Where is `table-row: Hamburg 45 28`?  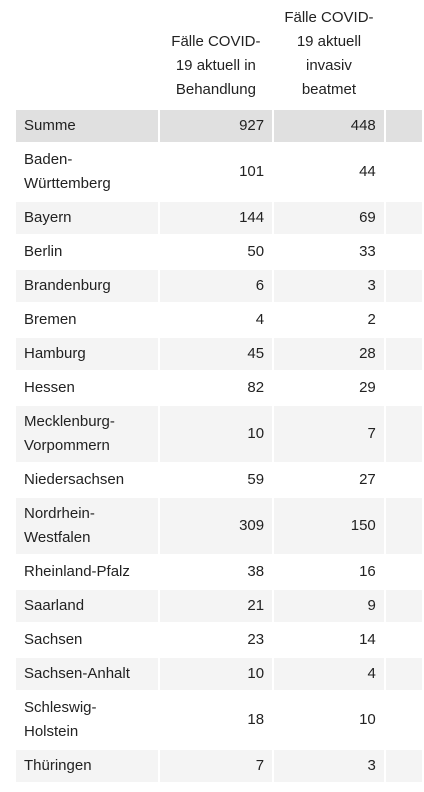 table-row: Hamburg 45 28 is located at coordinates (219, 354).